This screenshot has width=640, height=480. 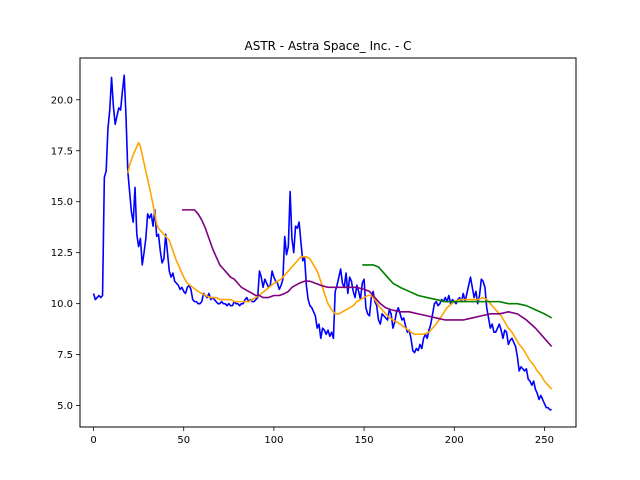 I want to click on y-axis: 5.0 7.5 10.0 12.5 15.0 17.5 20.0, so click(x=65, y=253).